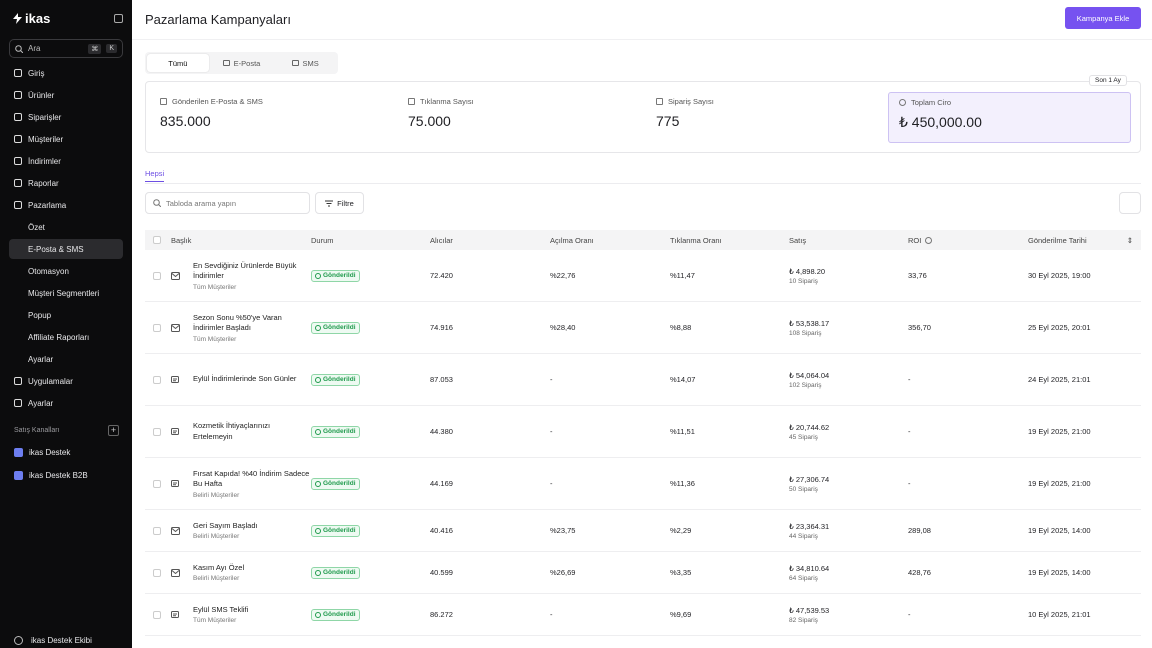 The height and width of the screenshot is (648, 1152). Describe the element at coordinates (1103, 18) in the screenshot. I see `add-campaign-button: Kampanya Ekle` at that location.